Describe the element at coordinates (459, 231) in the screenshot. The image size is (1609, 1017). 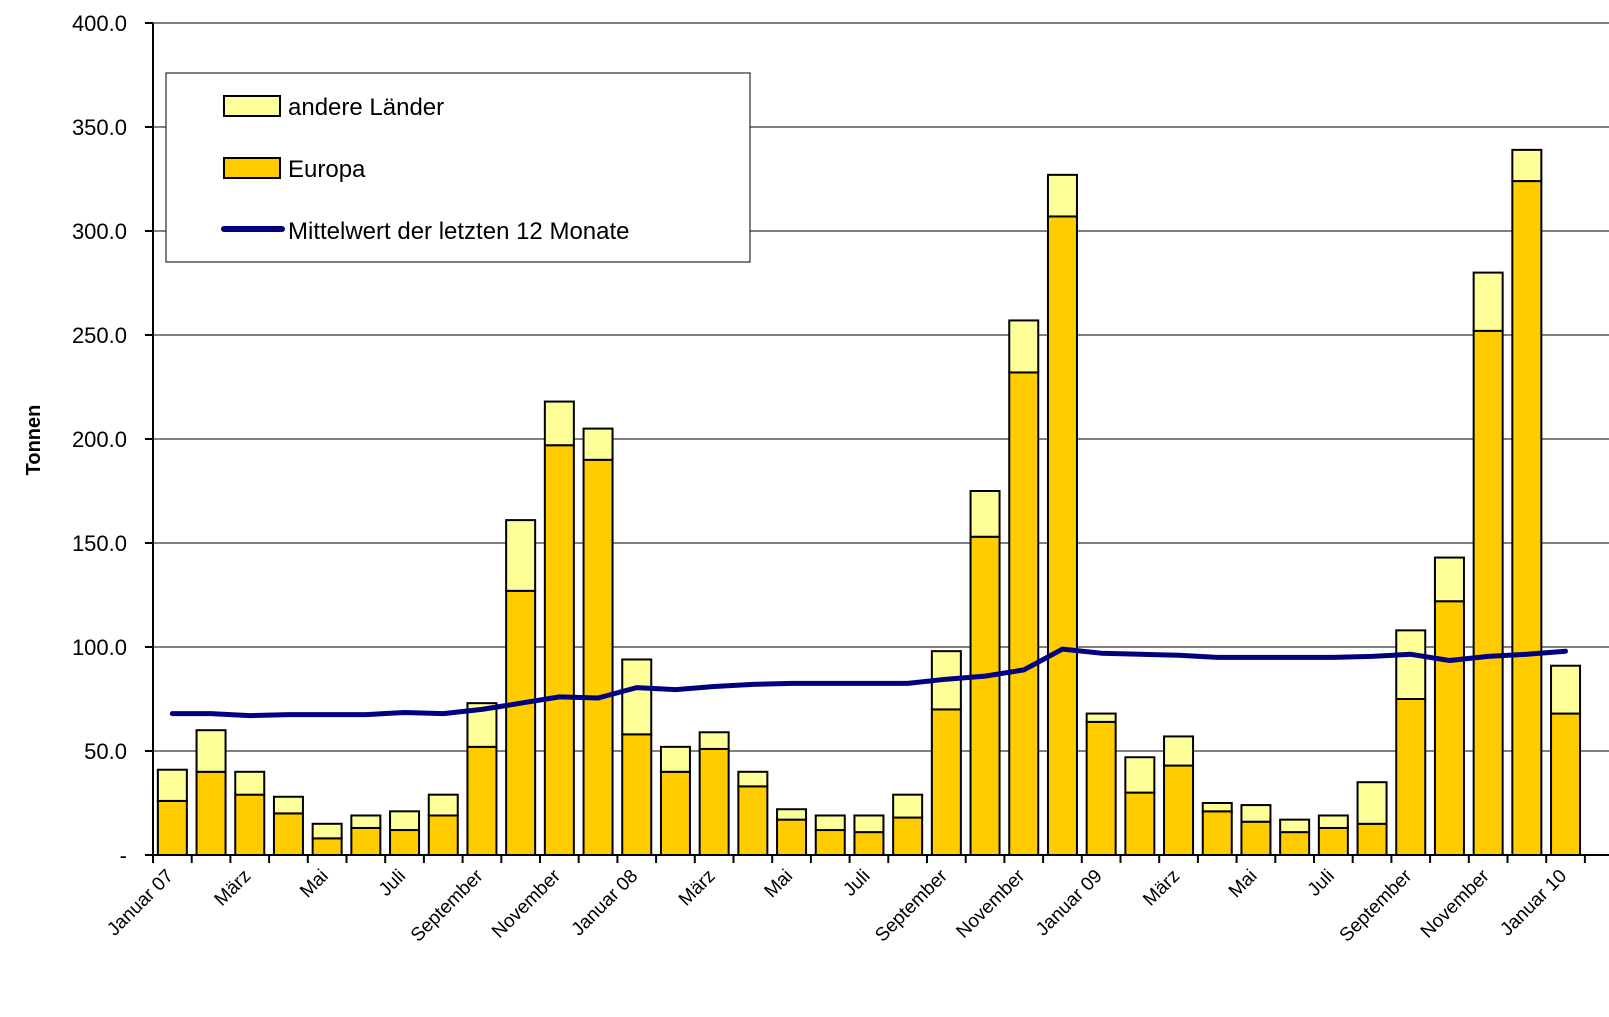
I see `legend-label-mittelwert: Mittelwert der letzten 12 Monate` at that location.